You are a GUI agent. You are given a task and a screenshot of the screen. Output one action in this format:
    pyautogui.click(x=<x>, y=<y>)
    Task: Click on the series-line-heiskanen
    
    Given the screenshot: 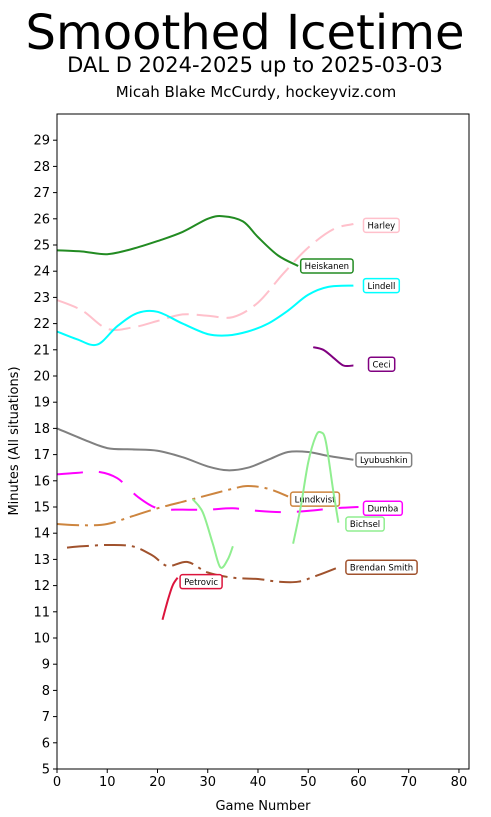 What is the action you would take?
    pyautogui.click(x=177, y=241)
    